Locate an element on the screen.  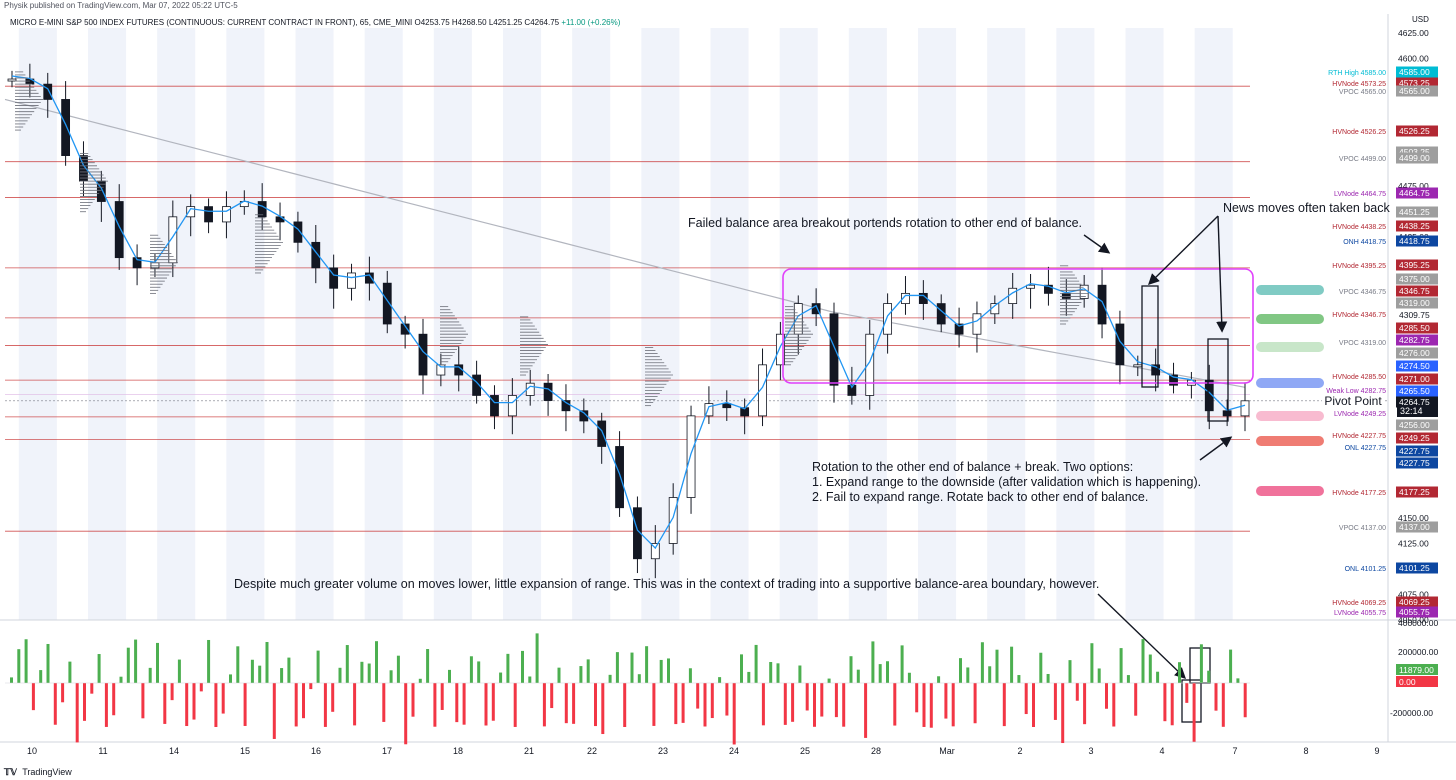
tradingview-logo-icon: 𝕋𝕍 is located at coordinates (10, 772).